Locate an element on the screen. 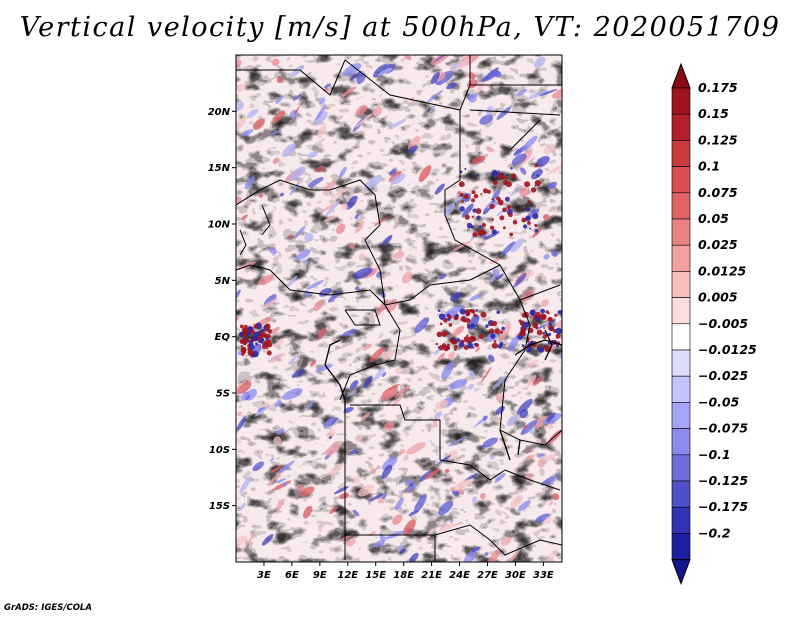  colorbar-label: 0.025 is located at coordinates (718, 244).